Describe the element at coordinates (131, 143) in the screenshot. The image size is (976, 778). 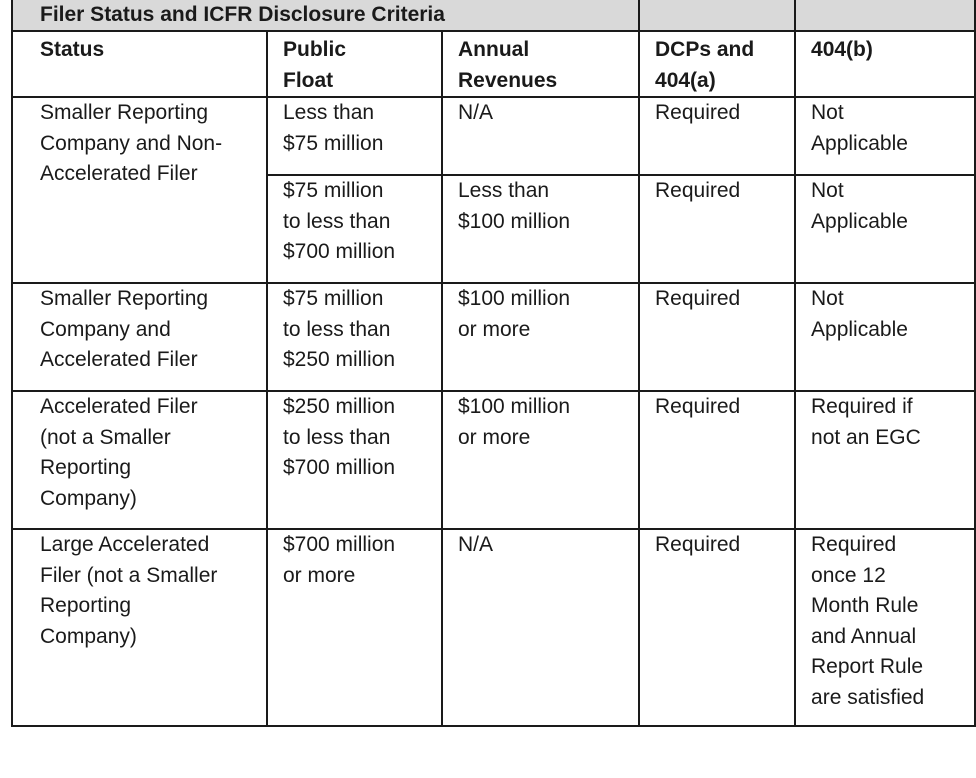
I see `cell-line: Company and Non-` at that location.